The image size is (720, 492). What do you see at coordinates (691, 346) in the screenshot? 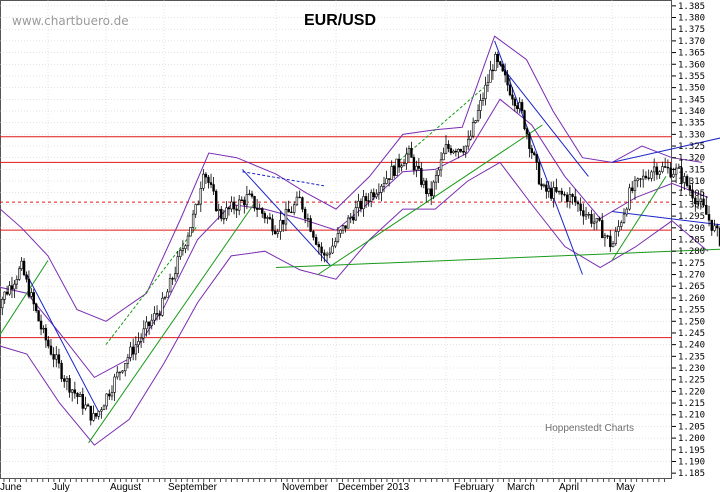
I see `y-tick-label: 1.240` at bounding box center [691, 346].